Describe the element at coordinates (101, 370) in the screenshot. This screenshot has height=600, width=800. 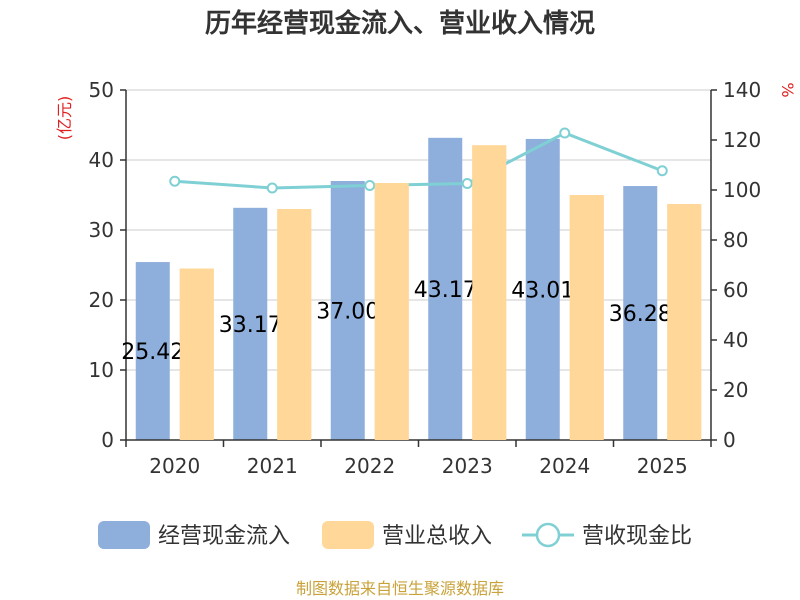
I see `left-tick-label: 10` at that location.